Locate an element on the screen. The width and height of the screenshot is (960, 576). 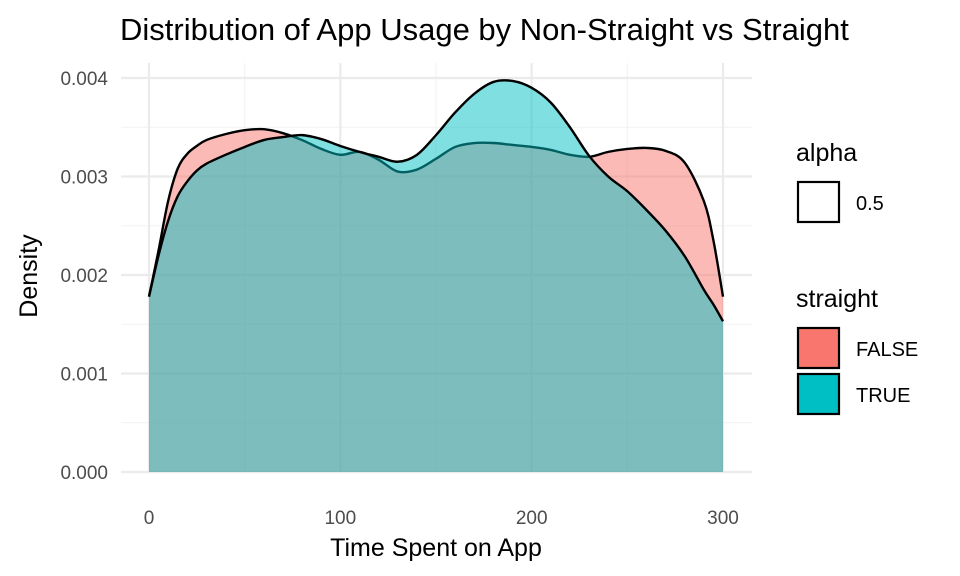
legend-key-alpha is located at coordinates (818, 202).